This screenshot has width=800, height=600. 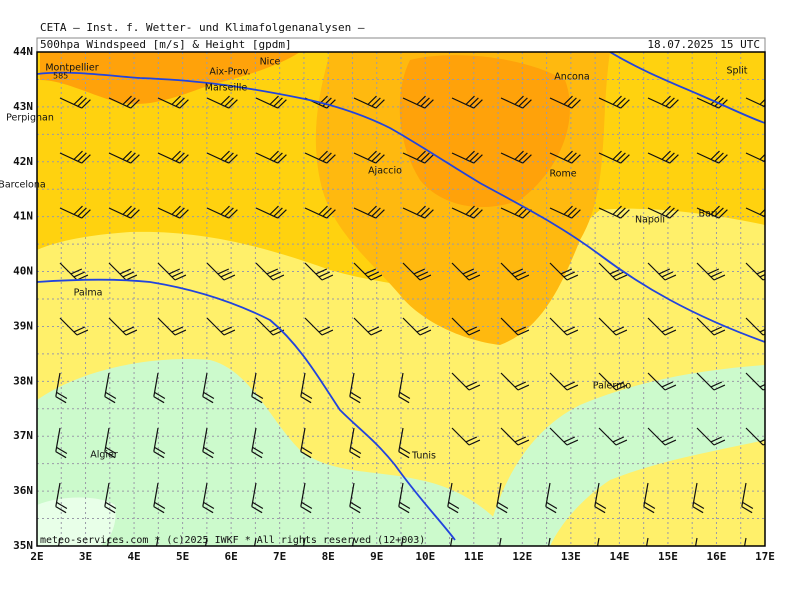 I want to click on lon-label: 2E, so click(x=36, y=556).